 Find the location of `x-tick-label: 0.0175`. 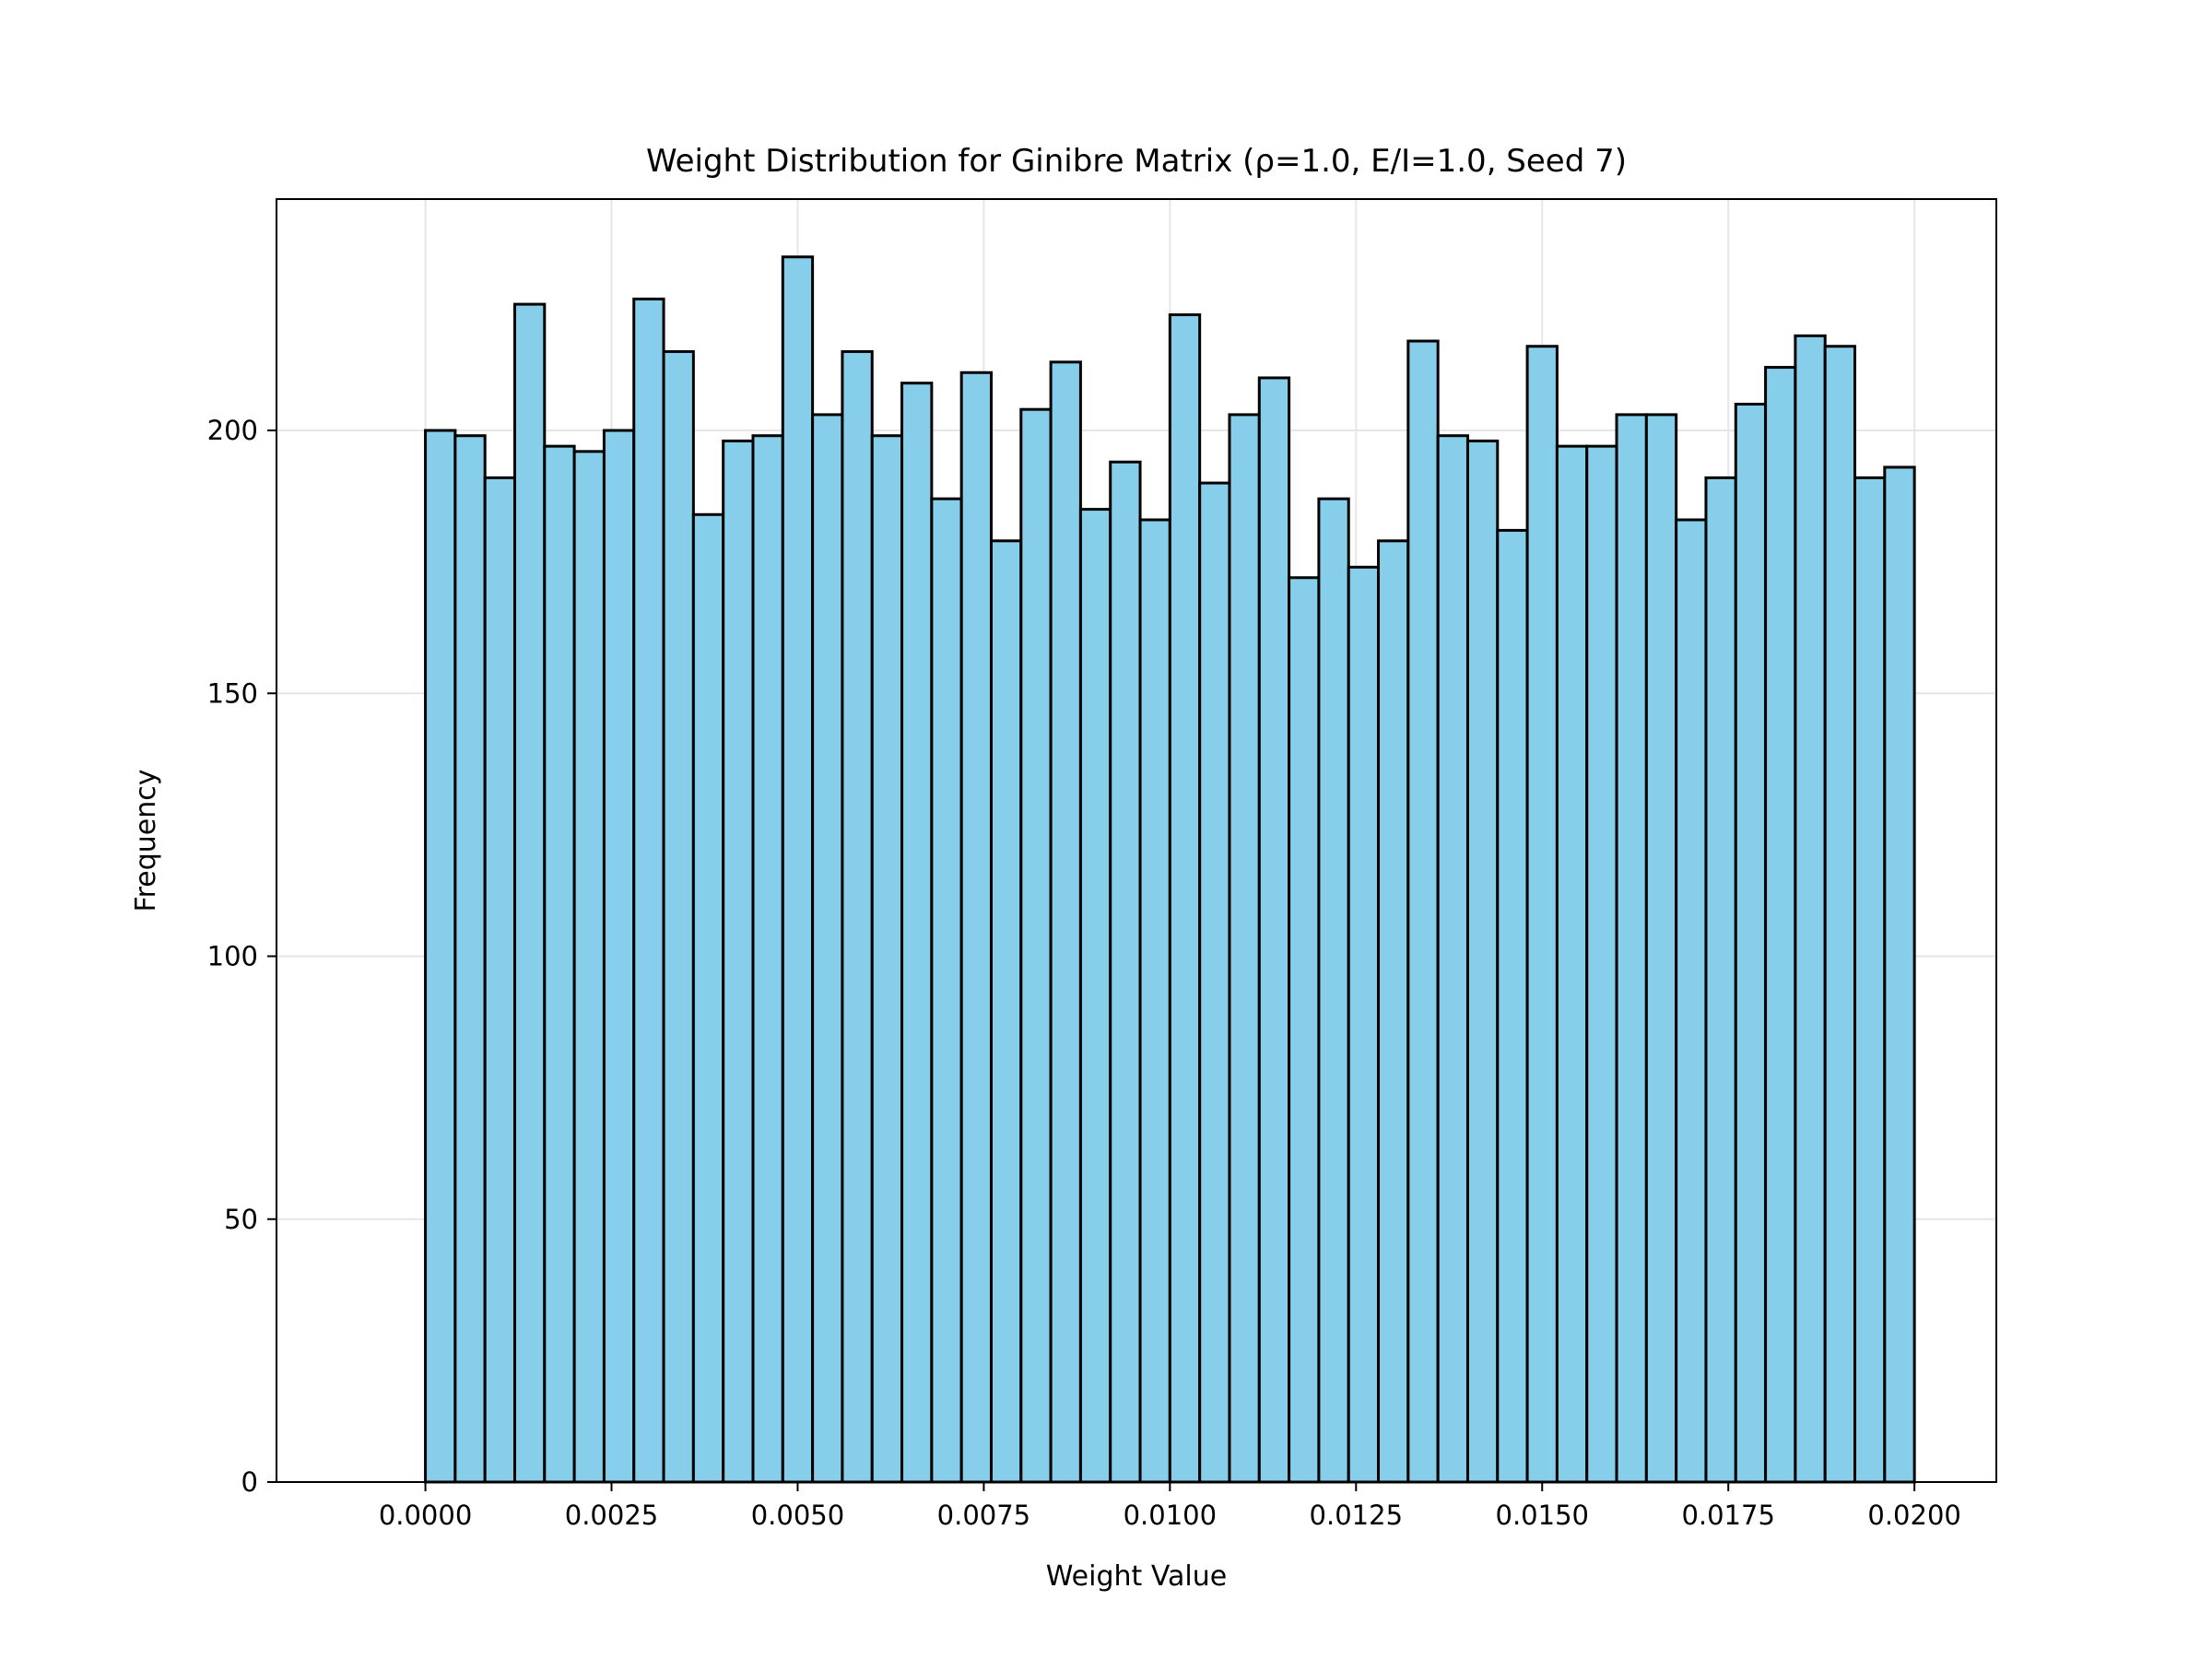

x-tick-label: 0.0175 is located at coordinates (1727, 1515).